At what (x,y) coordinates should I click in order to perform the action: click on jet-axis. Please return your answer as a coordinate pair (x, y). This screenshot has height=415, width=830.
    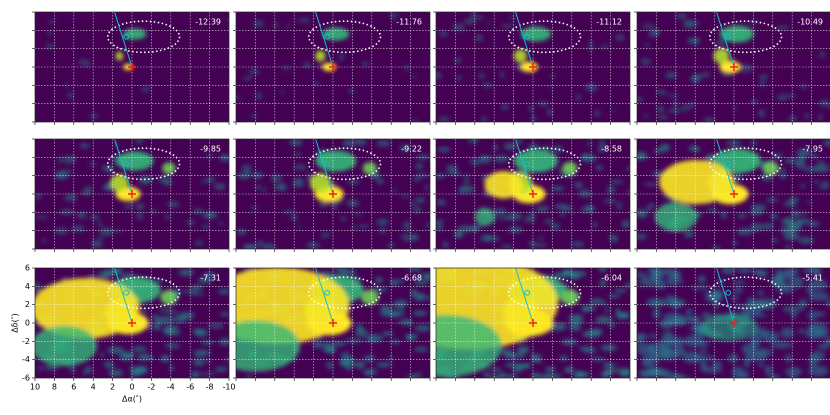
    Looking at the image, I should click on (524, 296).